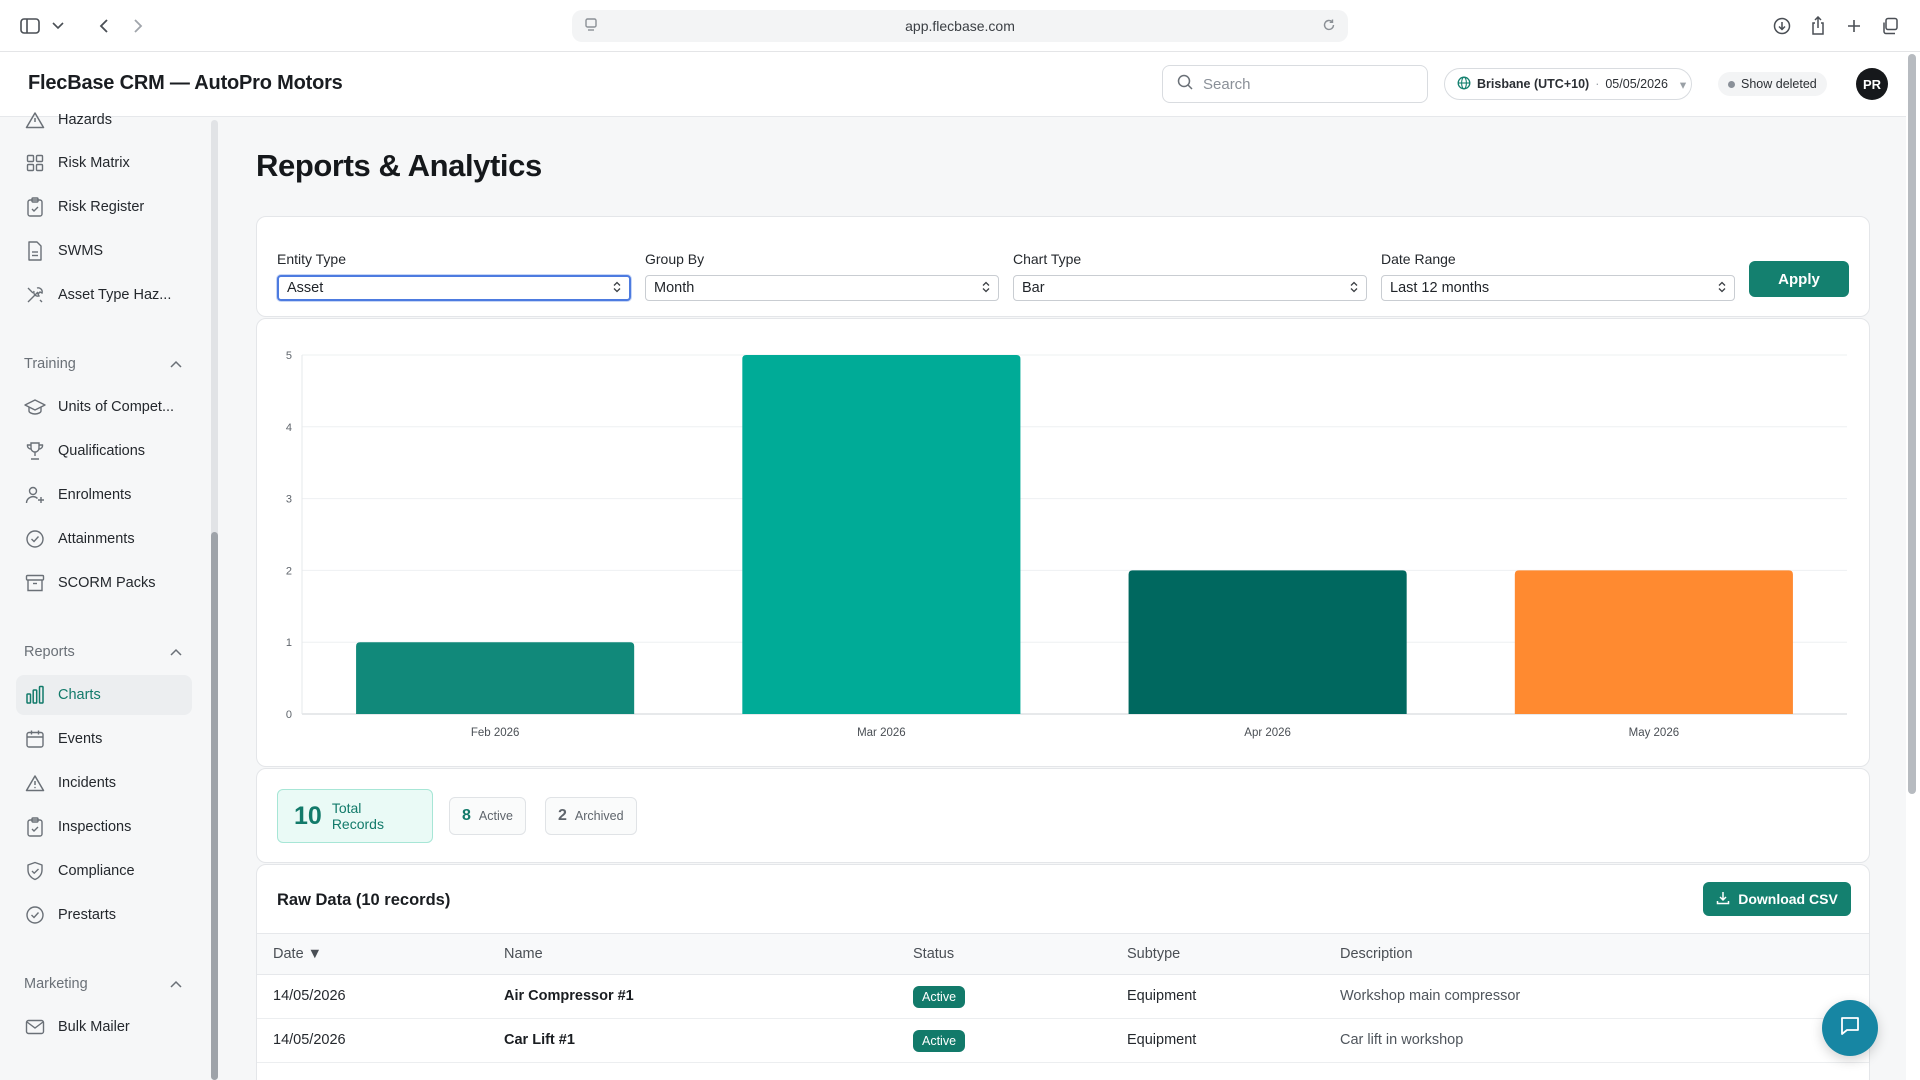  What do you see at coordinates (185, 83) in the screenshot?
I see `app-title: FlecBase CRM — AutoPro Motors` at bounding box center [185, 83].